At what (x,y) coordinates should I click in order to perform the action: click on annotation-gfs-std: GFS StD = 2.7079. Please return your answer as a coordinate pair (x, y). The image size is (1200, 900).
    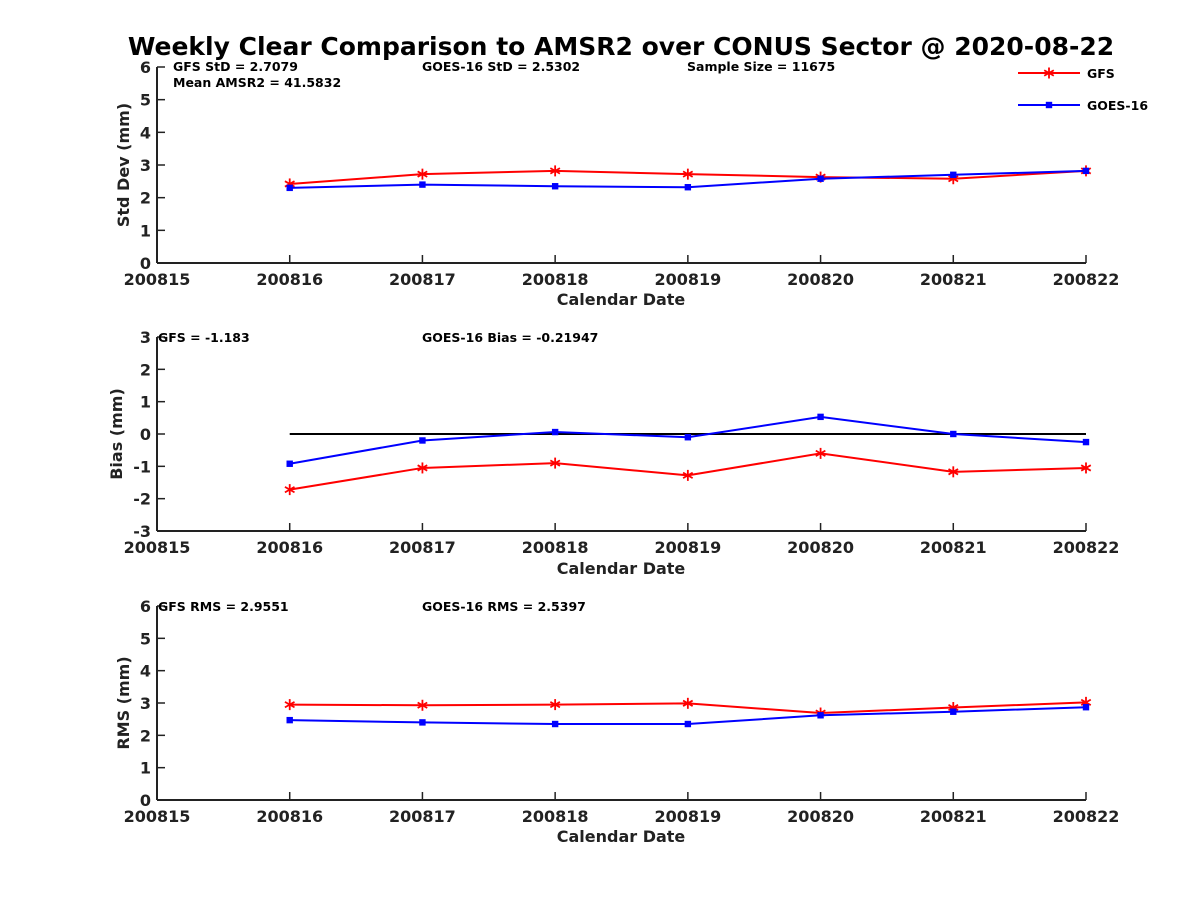
    Looking at the image, I should click on (235, 66).